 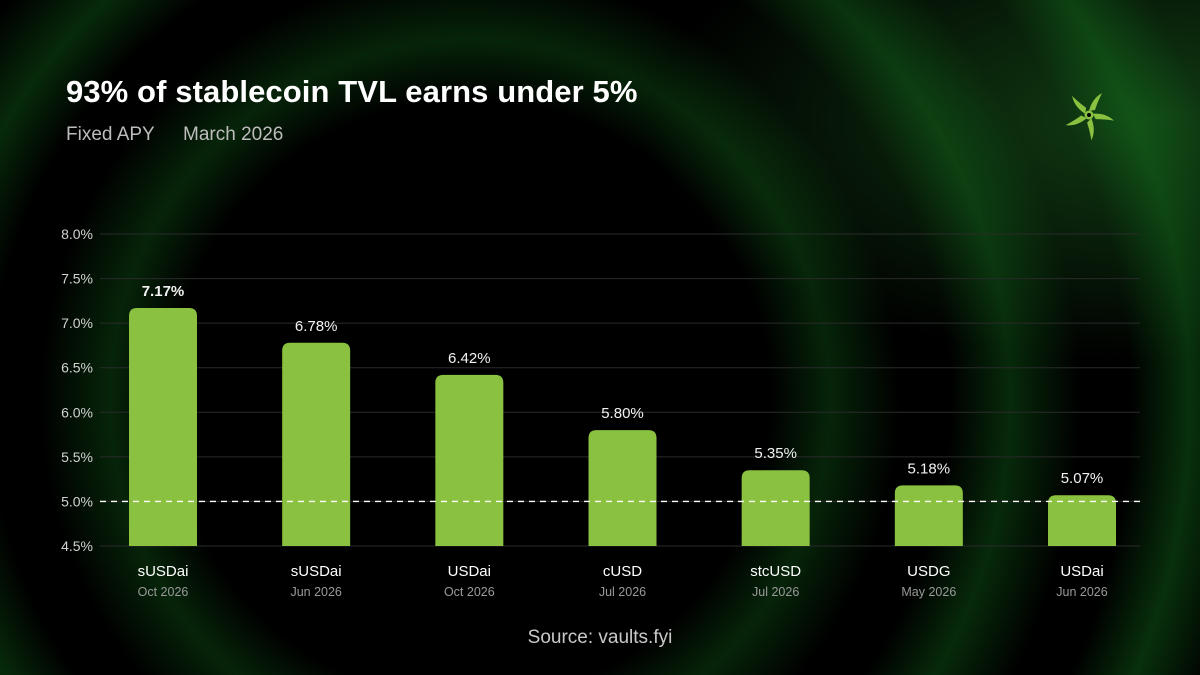 What do you see at coordinates (928, 592) in the screenshot?
I see `x-category-sublabel: May 2026` at bounding box center [928, 592].